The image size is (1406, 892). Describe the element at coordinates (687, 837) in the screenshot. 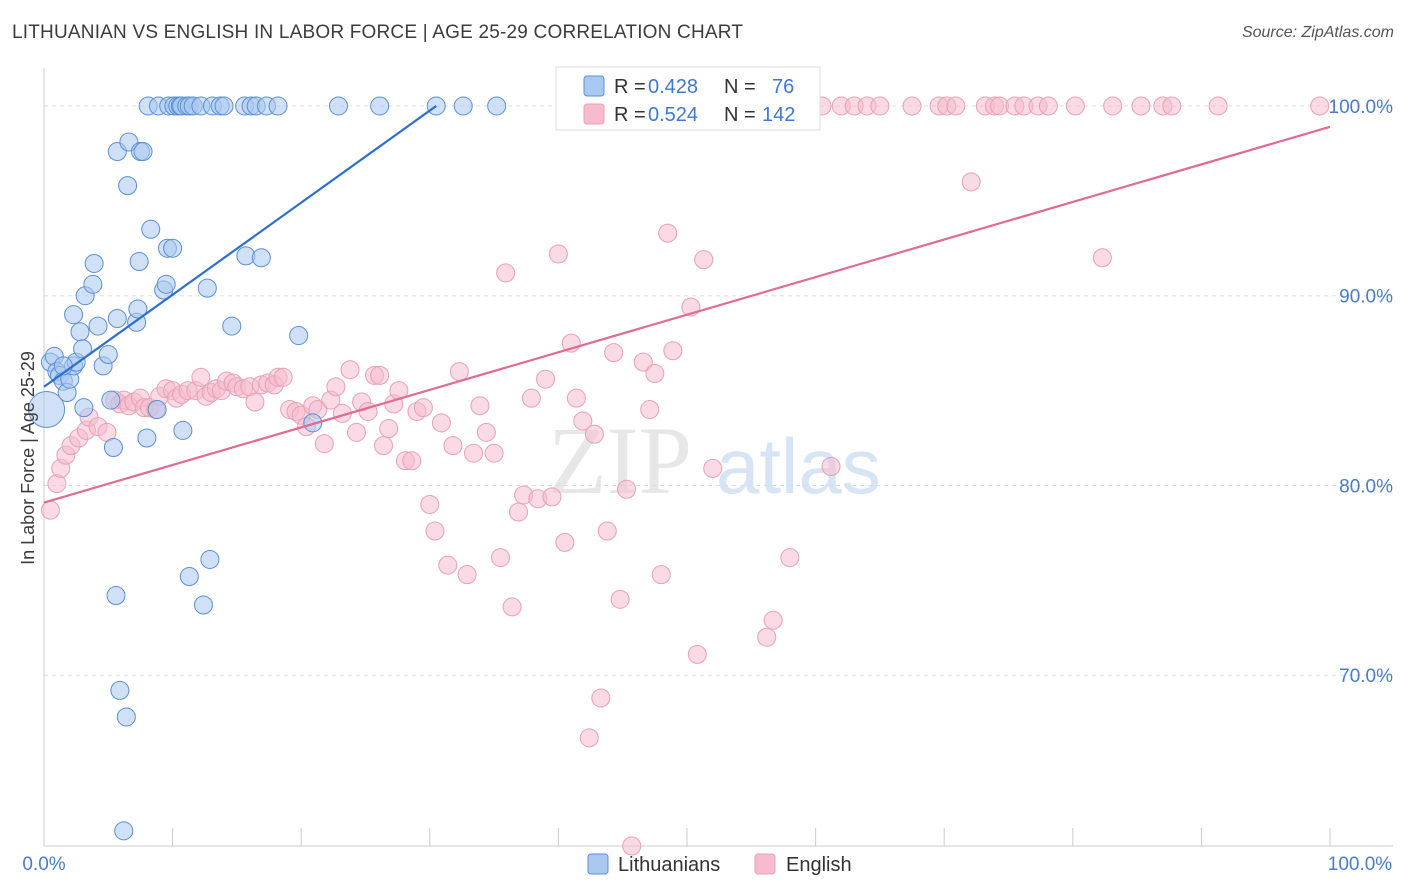

I see `x-axis-ticks` at that location.